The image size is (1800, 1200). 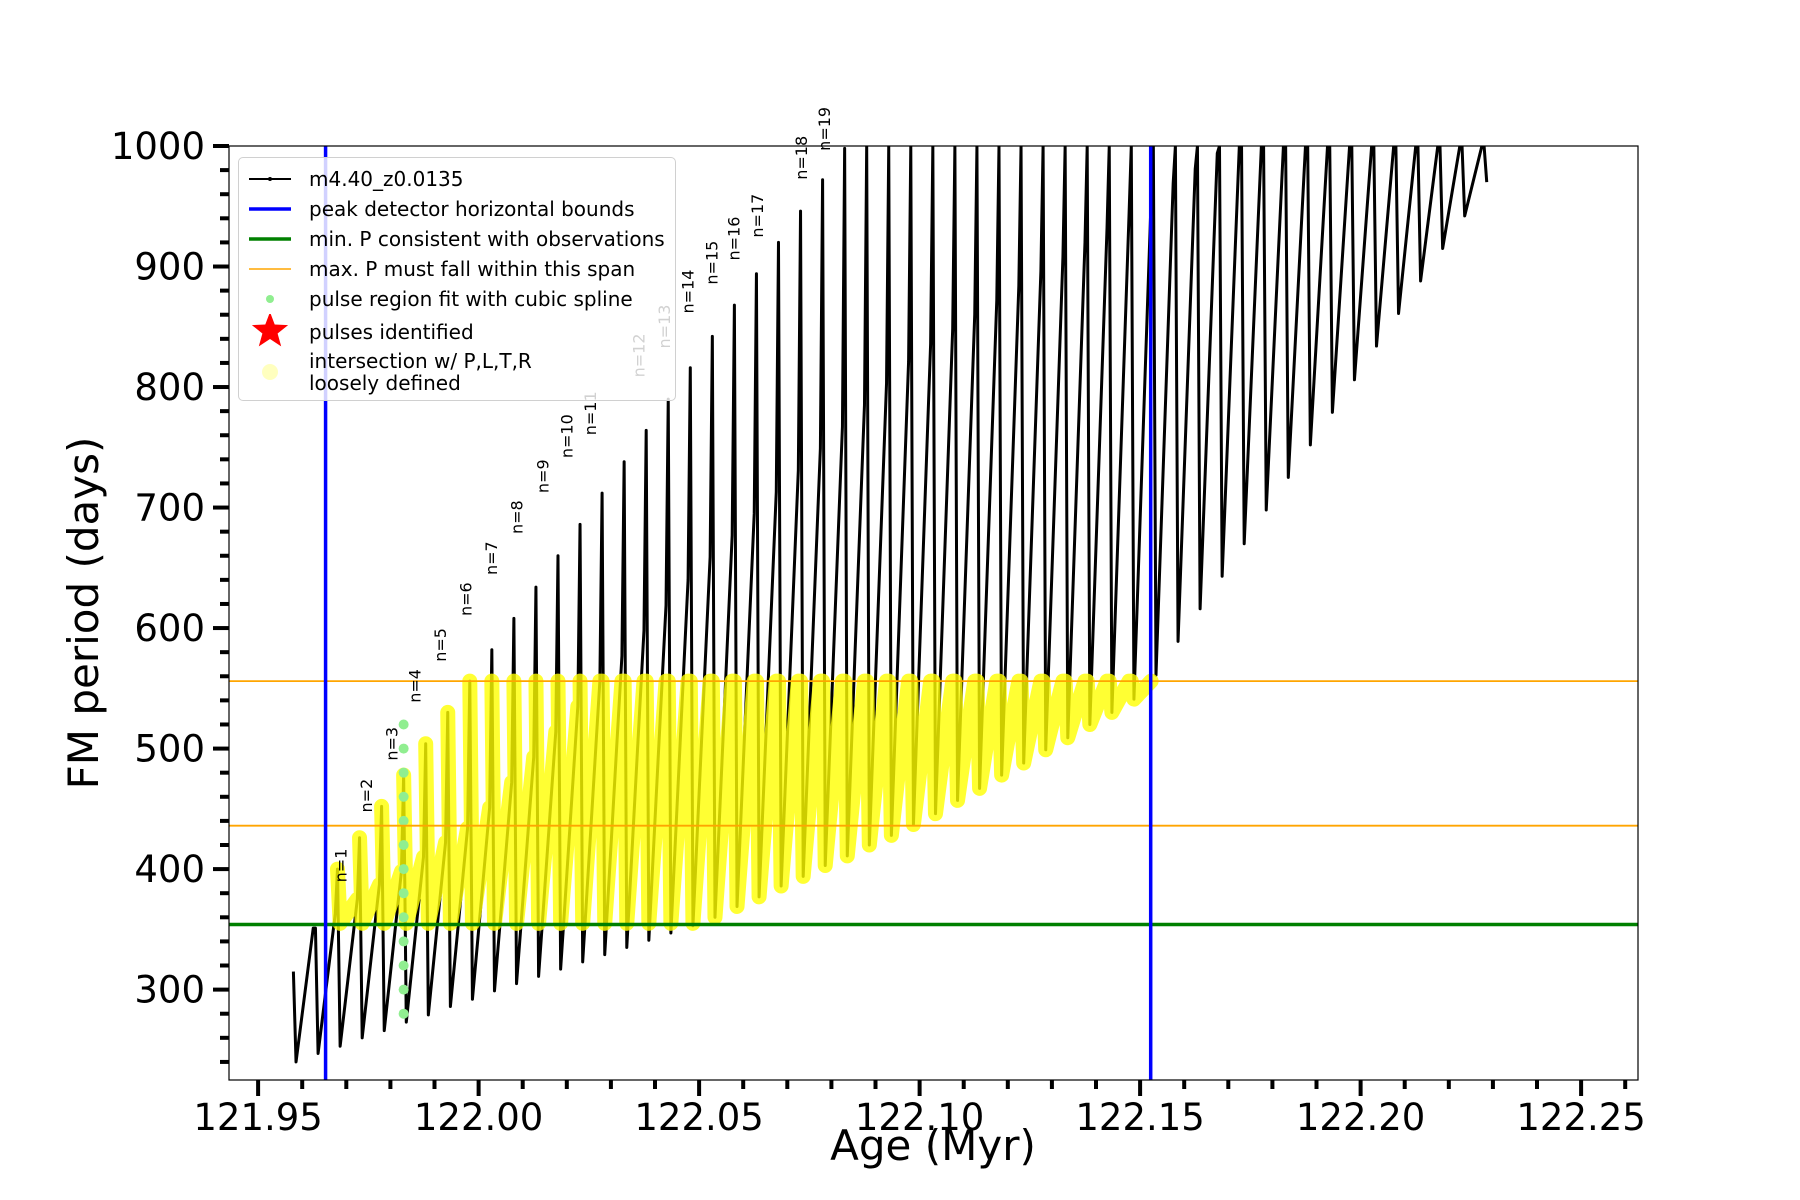 What do you see at coordinates (478, 1117) in the screenshot?
I see `x-tick-label: 122.00` at bounding box center [478, 1117].